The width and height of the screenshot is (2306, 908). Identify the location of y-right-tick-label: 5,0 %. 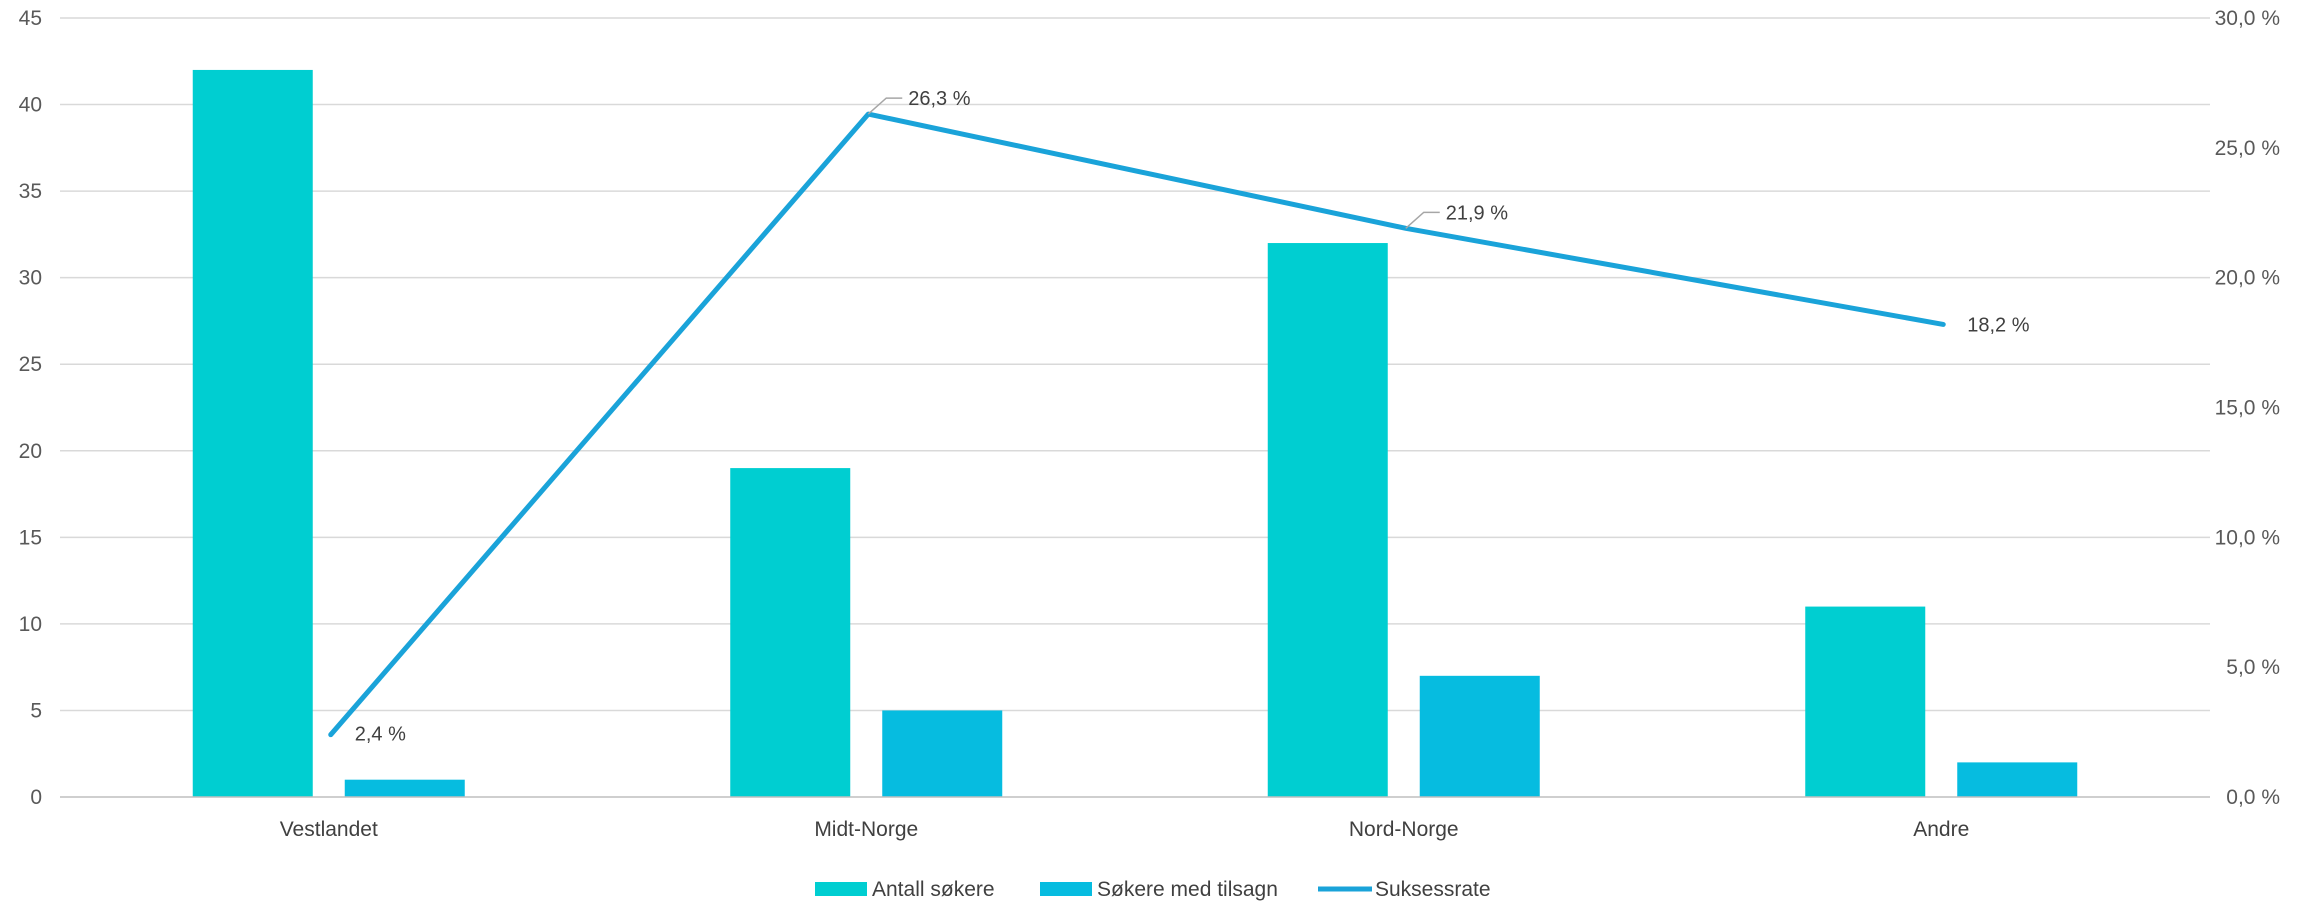
(2253, 667).